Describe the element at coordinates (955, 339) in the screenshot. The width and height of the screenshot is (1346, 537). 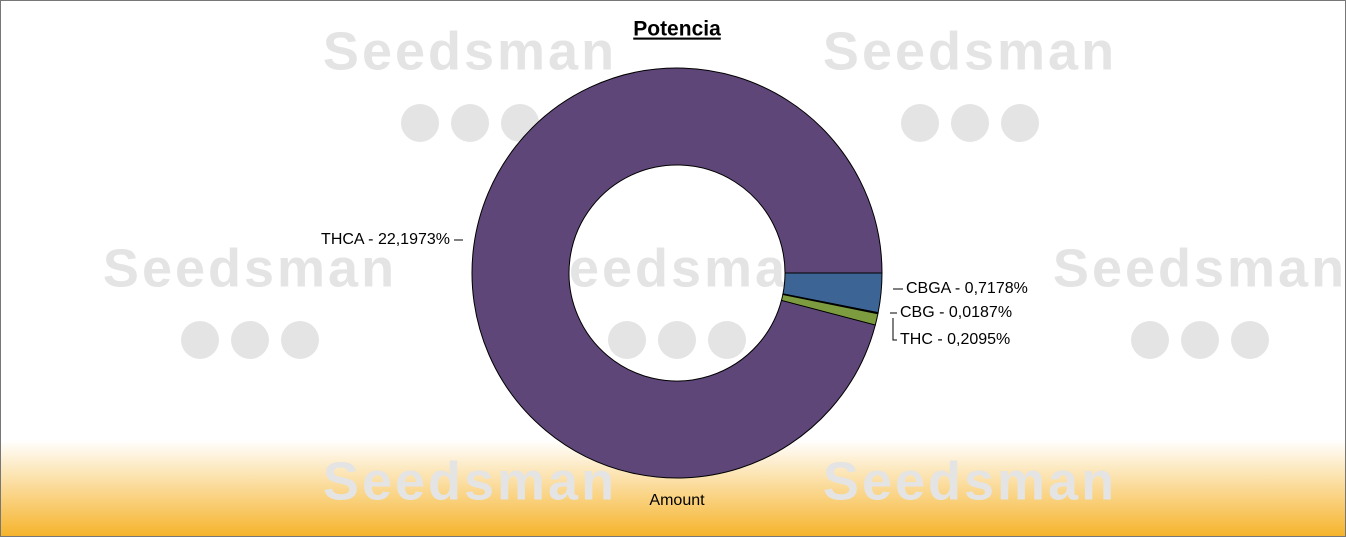
I see `data-label: THC - 0,2095%` at that location.